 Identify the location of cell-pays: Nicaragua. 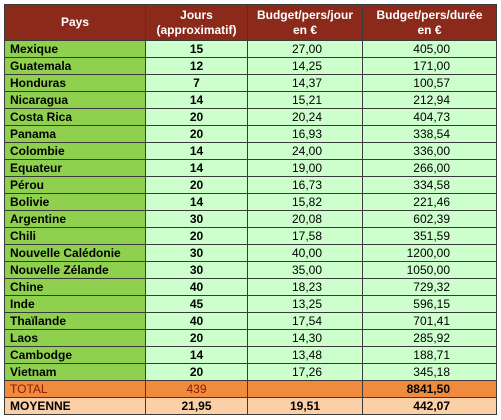
(75, 100).